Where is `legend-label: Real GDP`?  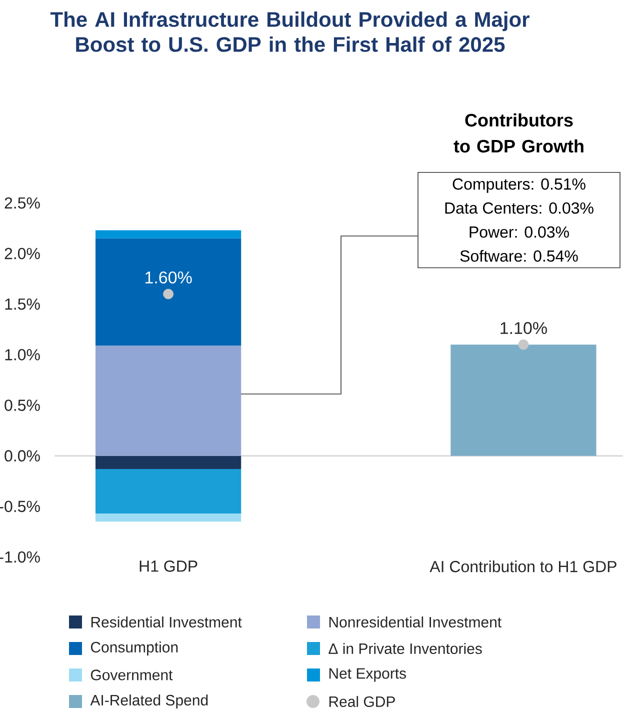 legend-label: Real GDP is located at coordinates (362, 701).